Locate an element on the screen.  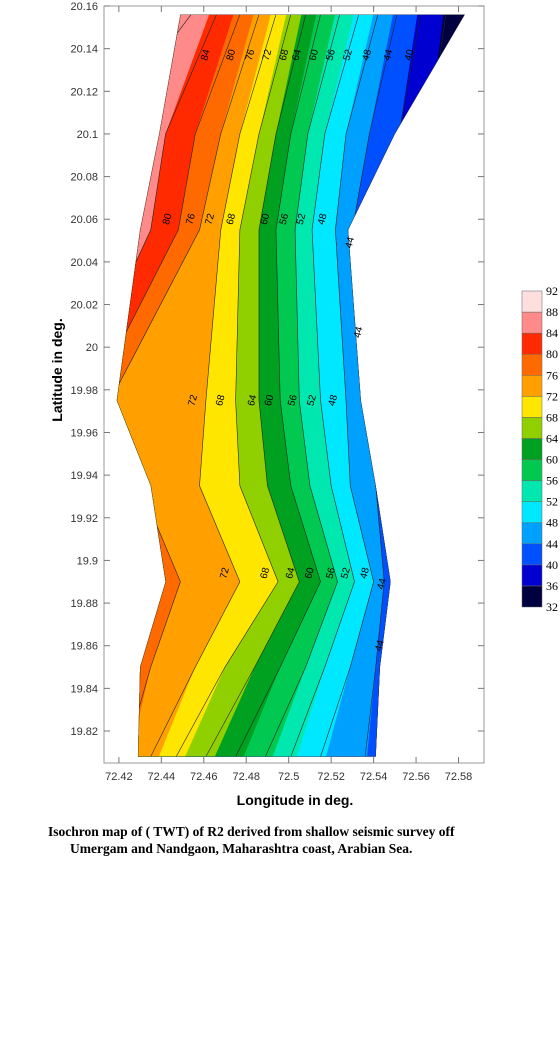
x-tick-label: 72.44 is located at coordinates (162, 777).